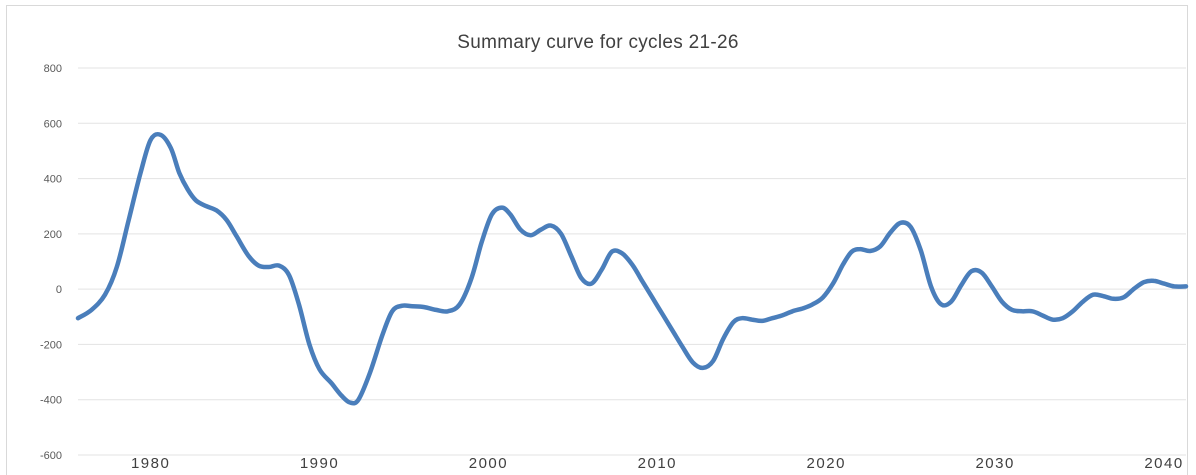 The height and width of the screenshot is (475, 1196). Describe the element at coordinates (59, 290) in the screenshot. I see `y-tick-label: 0` at that location.